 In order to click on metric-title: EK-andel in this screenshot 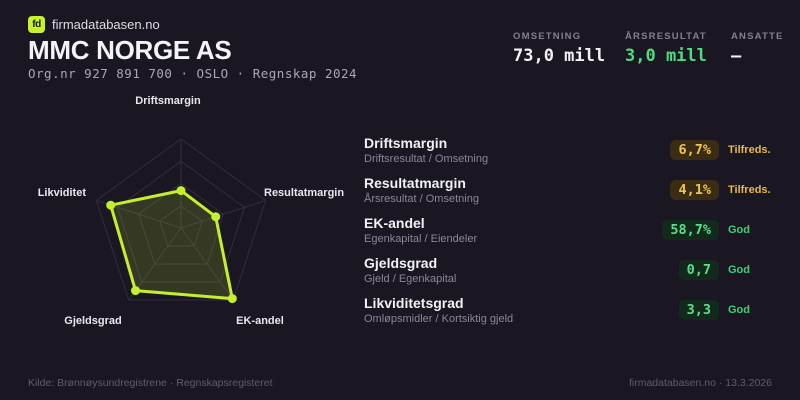, I will do `click(394, 222)`.